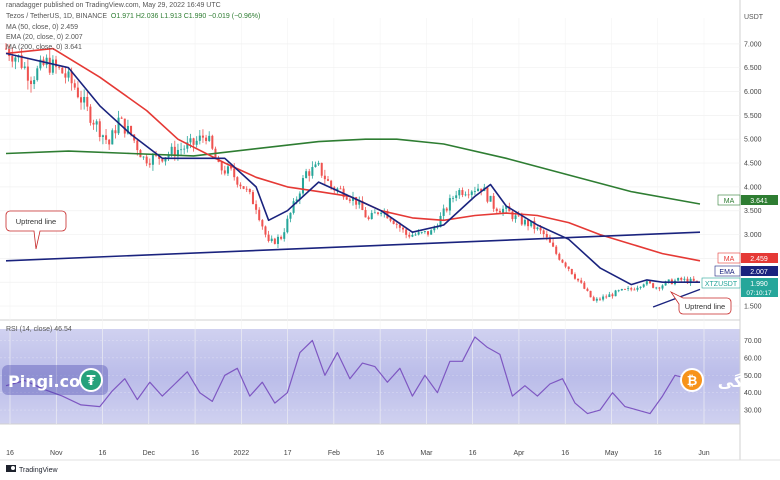  Describe the element at coordinates (759, 259) in the screenshot. I see `svg-text: 2.459` at that location.